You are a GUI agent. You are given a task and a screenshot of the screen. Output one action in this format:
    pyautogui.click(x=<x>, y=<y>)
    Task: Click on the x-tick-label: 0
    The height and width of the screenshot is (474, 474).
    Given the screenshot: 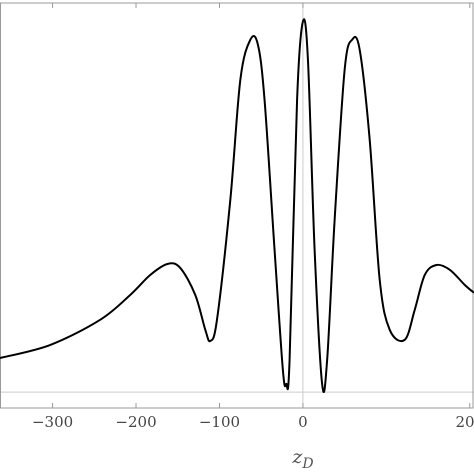 What is the action you would take?
    pyautogui.click(x=303, y=422)
    